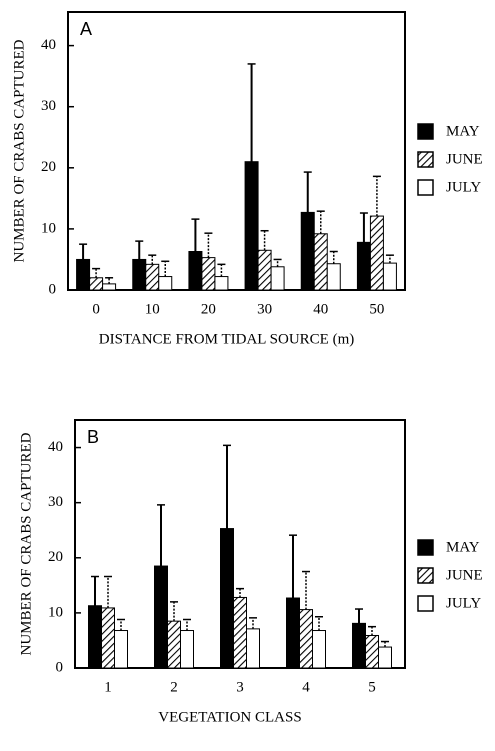 The image size is (495, 751). Describe the element at coordinates (240, 687) in the screenshot. I see `x-tick-label: 3` at that location.